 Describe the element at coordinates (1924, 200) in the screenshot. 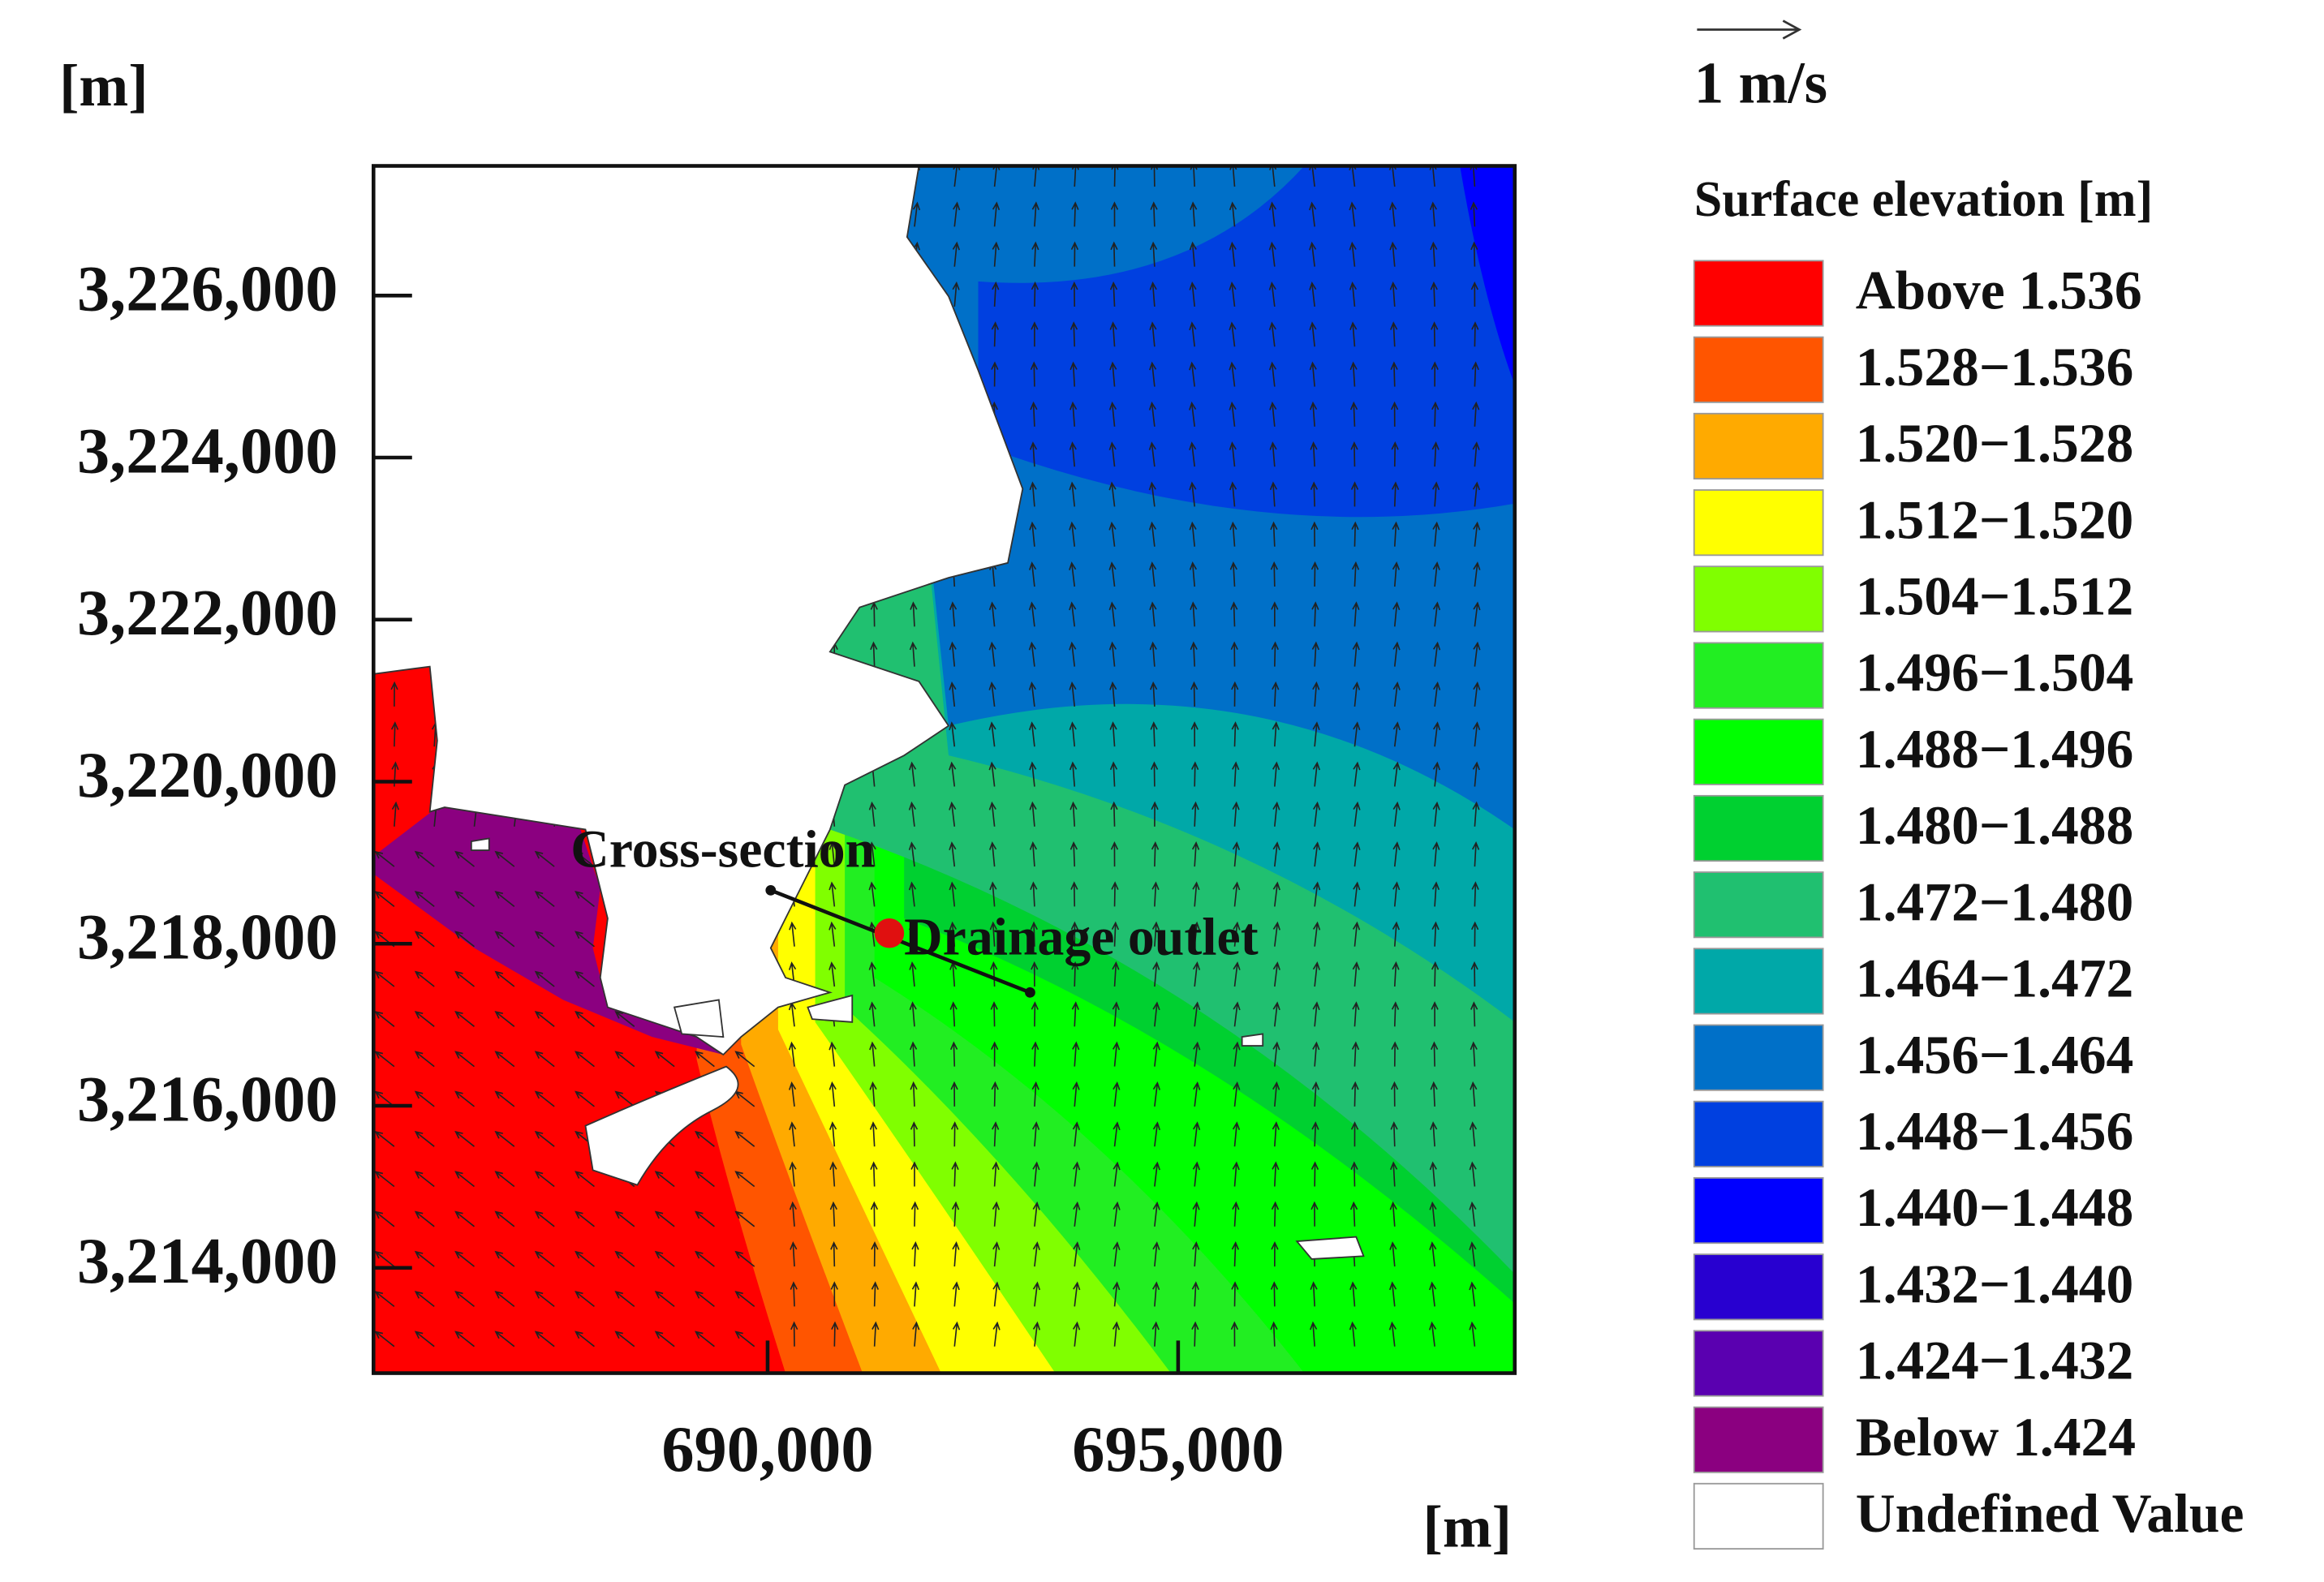

I see `legend-title: Surface elevation [m]` at that location.